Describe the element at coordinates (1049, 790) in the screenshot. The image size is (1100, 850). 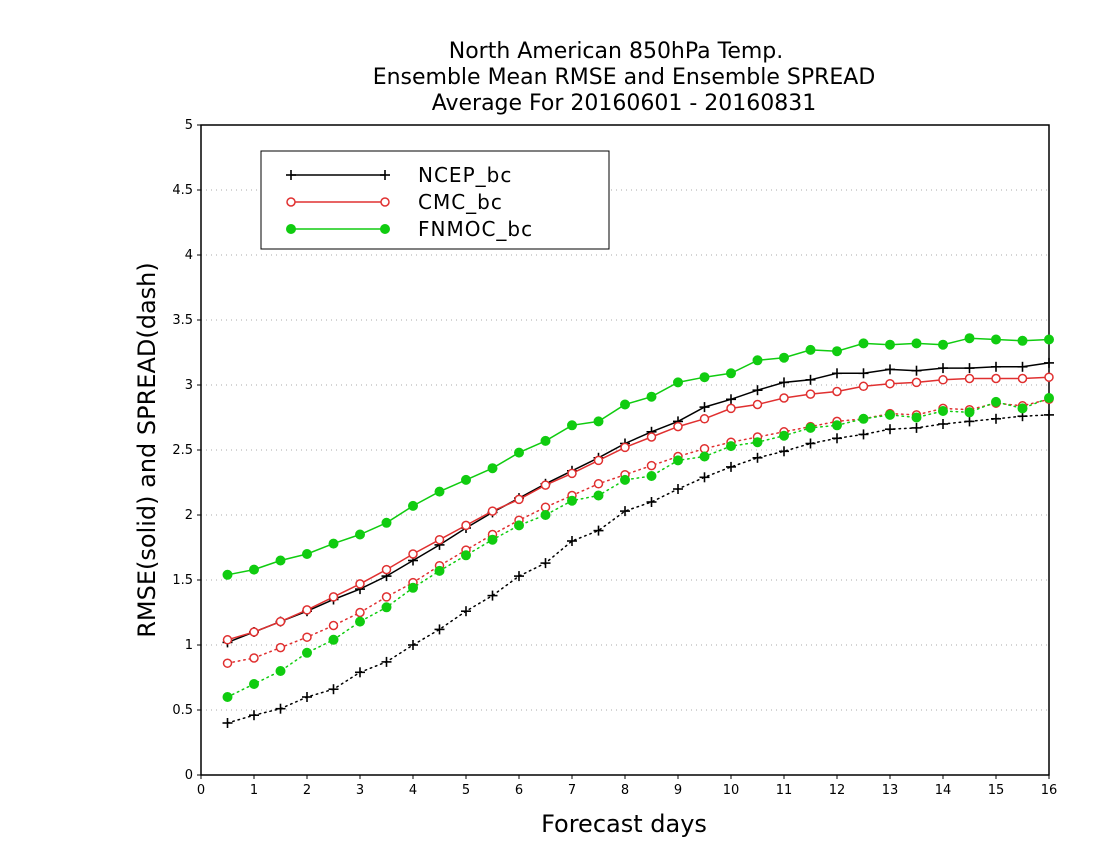
I see `x-tick-label: 16` at that location.